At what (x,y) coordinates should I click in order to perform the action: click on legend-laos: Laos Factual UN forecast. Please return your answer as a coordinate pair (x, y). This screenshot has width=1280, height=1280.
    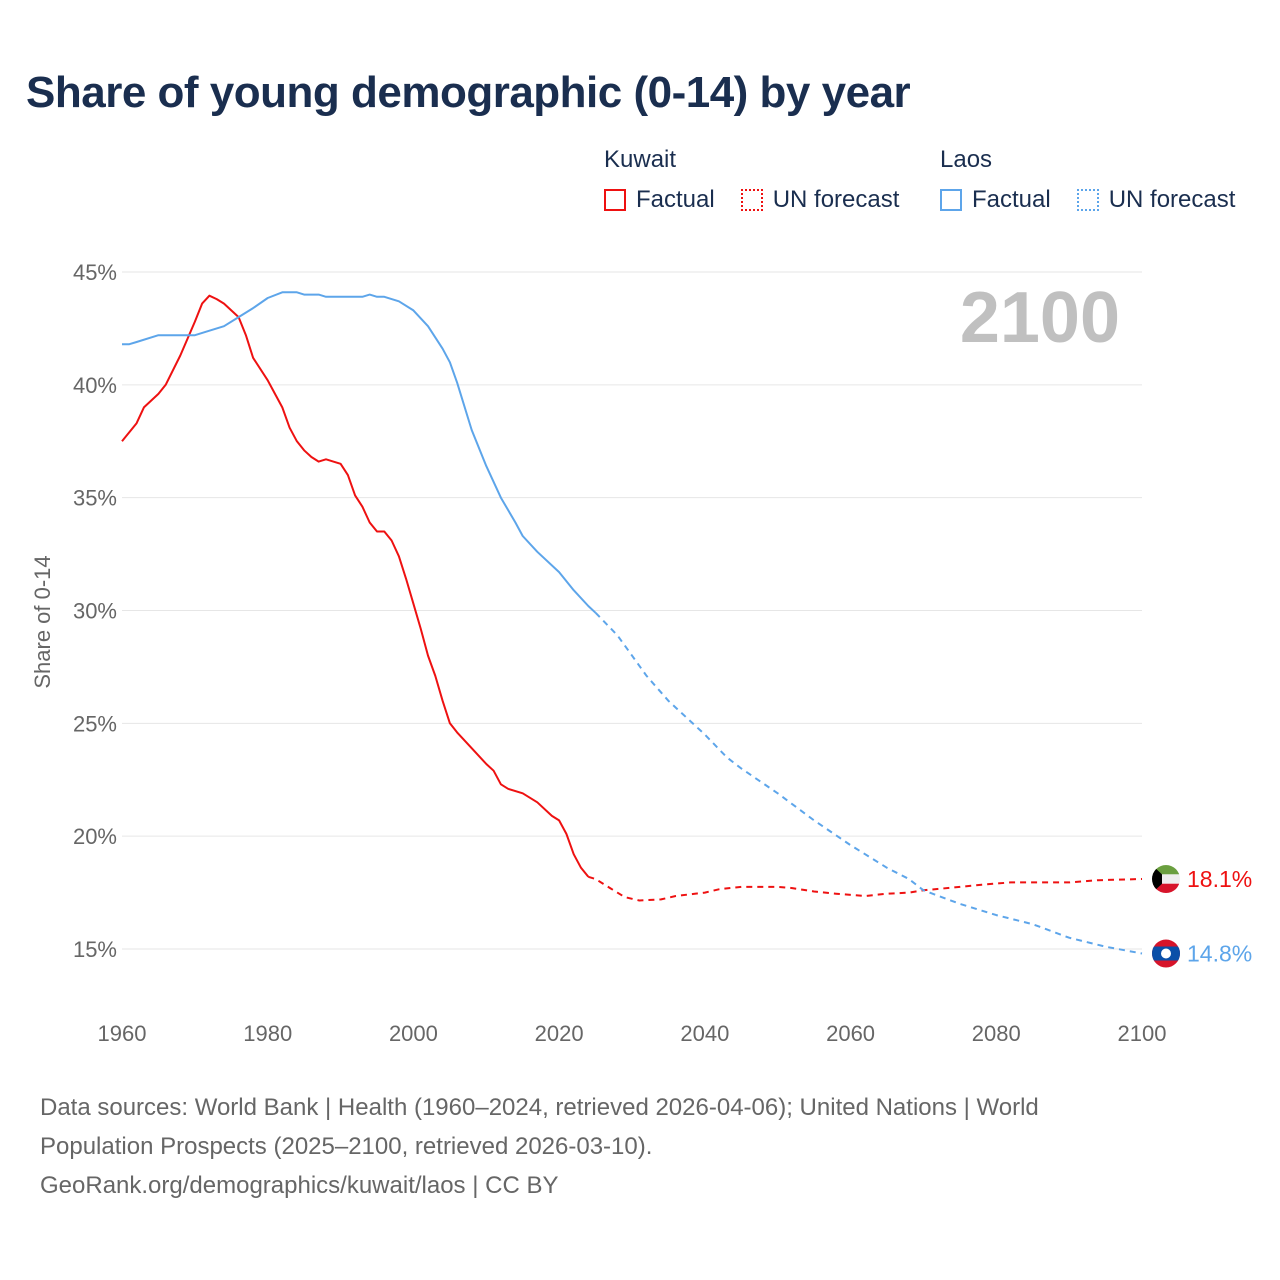
    Looking at the image, I should click on (1096, 180).